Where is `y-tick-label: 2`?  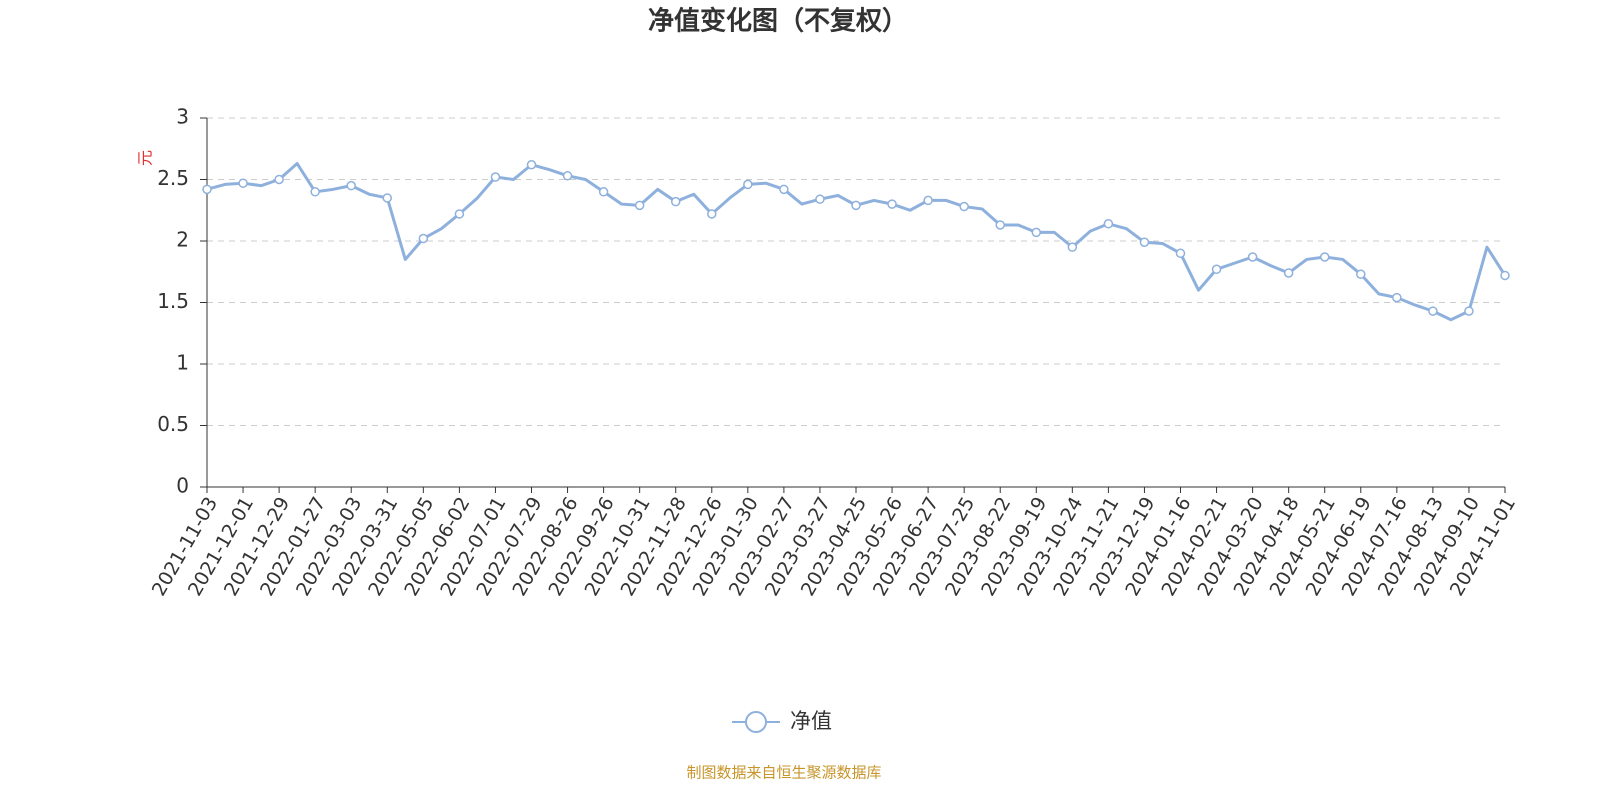 y-tick-label: 2 is located at coordinates (182, 240).